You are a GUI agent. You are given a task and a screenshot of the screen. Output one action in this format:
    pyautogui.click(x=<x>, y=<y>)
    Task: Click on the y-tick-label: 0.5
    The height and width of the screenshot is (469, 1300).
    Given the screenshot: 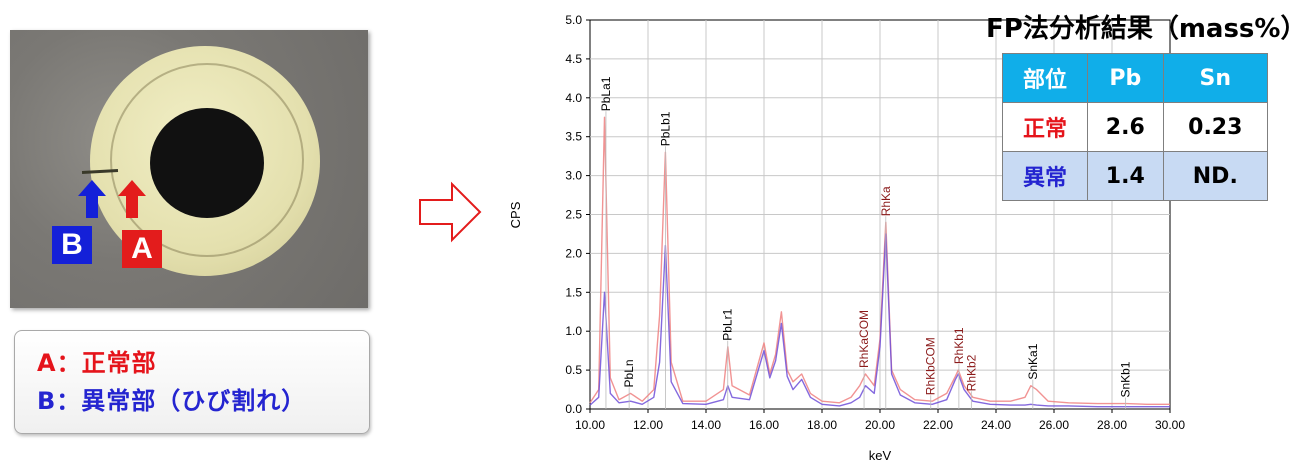 What is the action you would take?
    pyautogui.click(x=573, y=370)
    